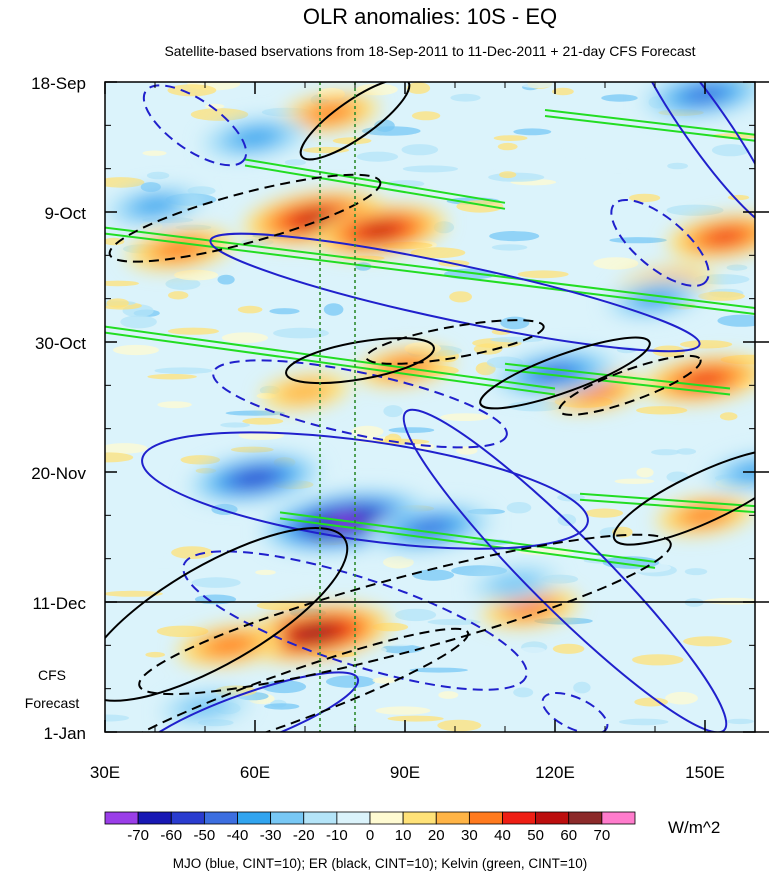 This screenshot has height=879, width=772. What do you see at coordinates (105, 772) in the screenshot?
I see `x-tick-label: 30E` at bounding box center [105, 772].